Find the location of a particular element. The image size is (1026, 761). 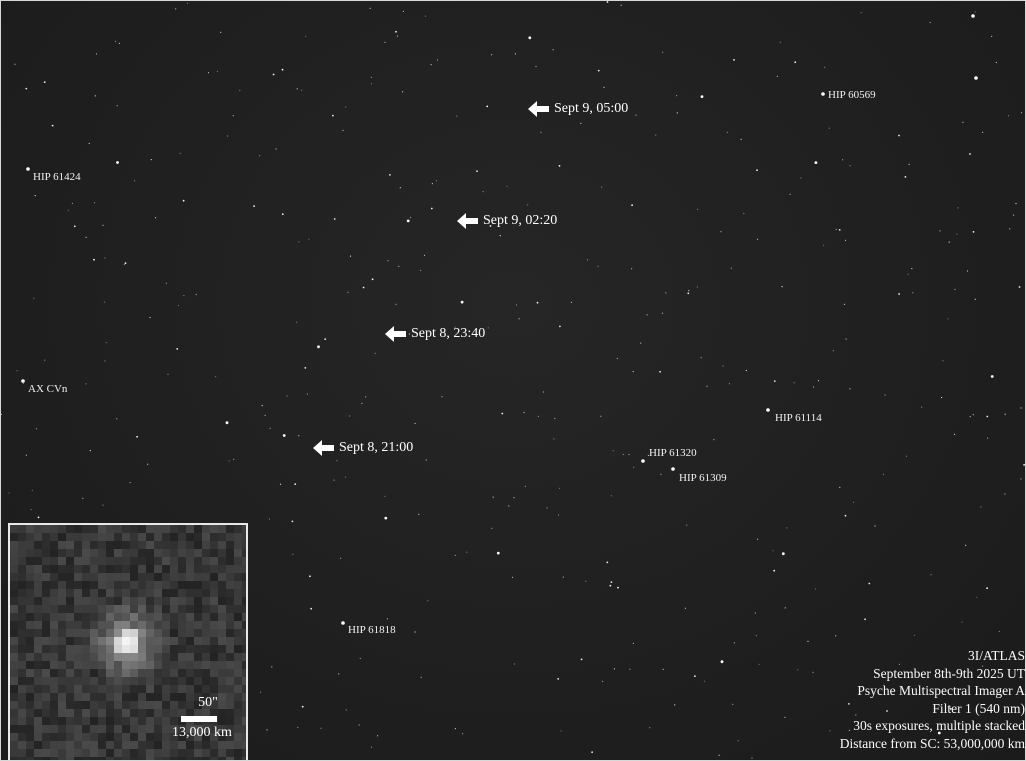

named-star is located at coordinates (673, 469).